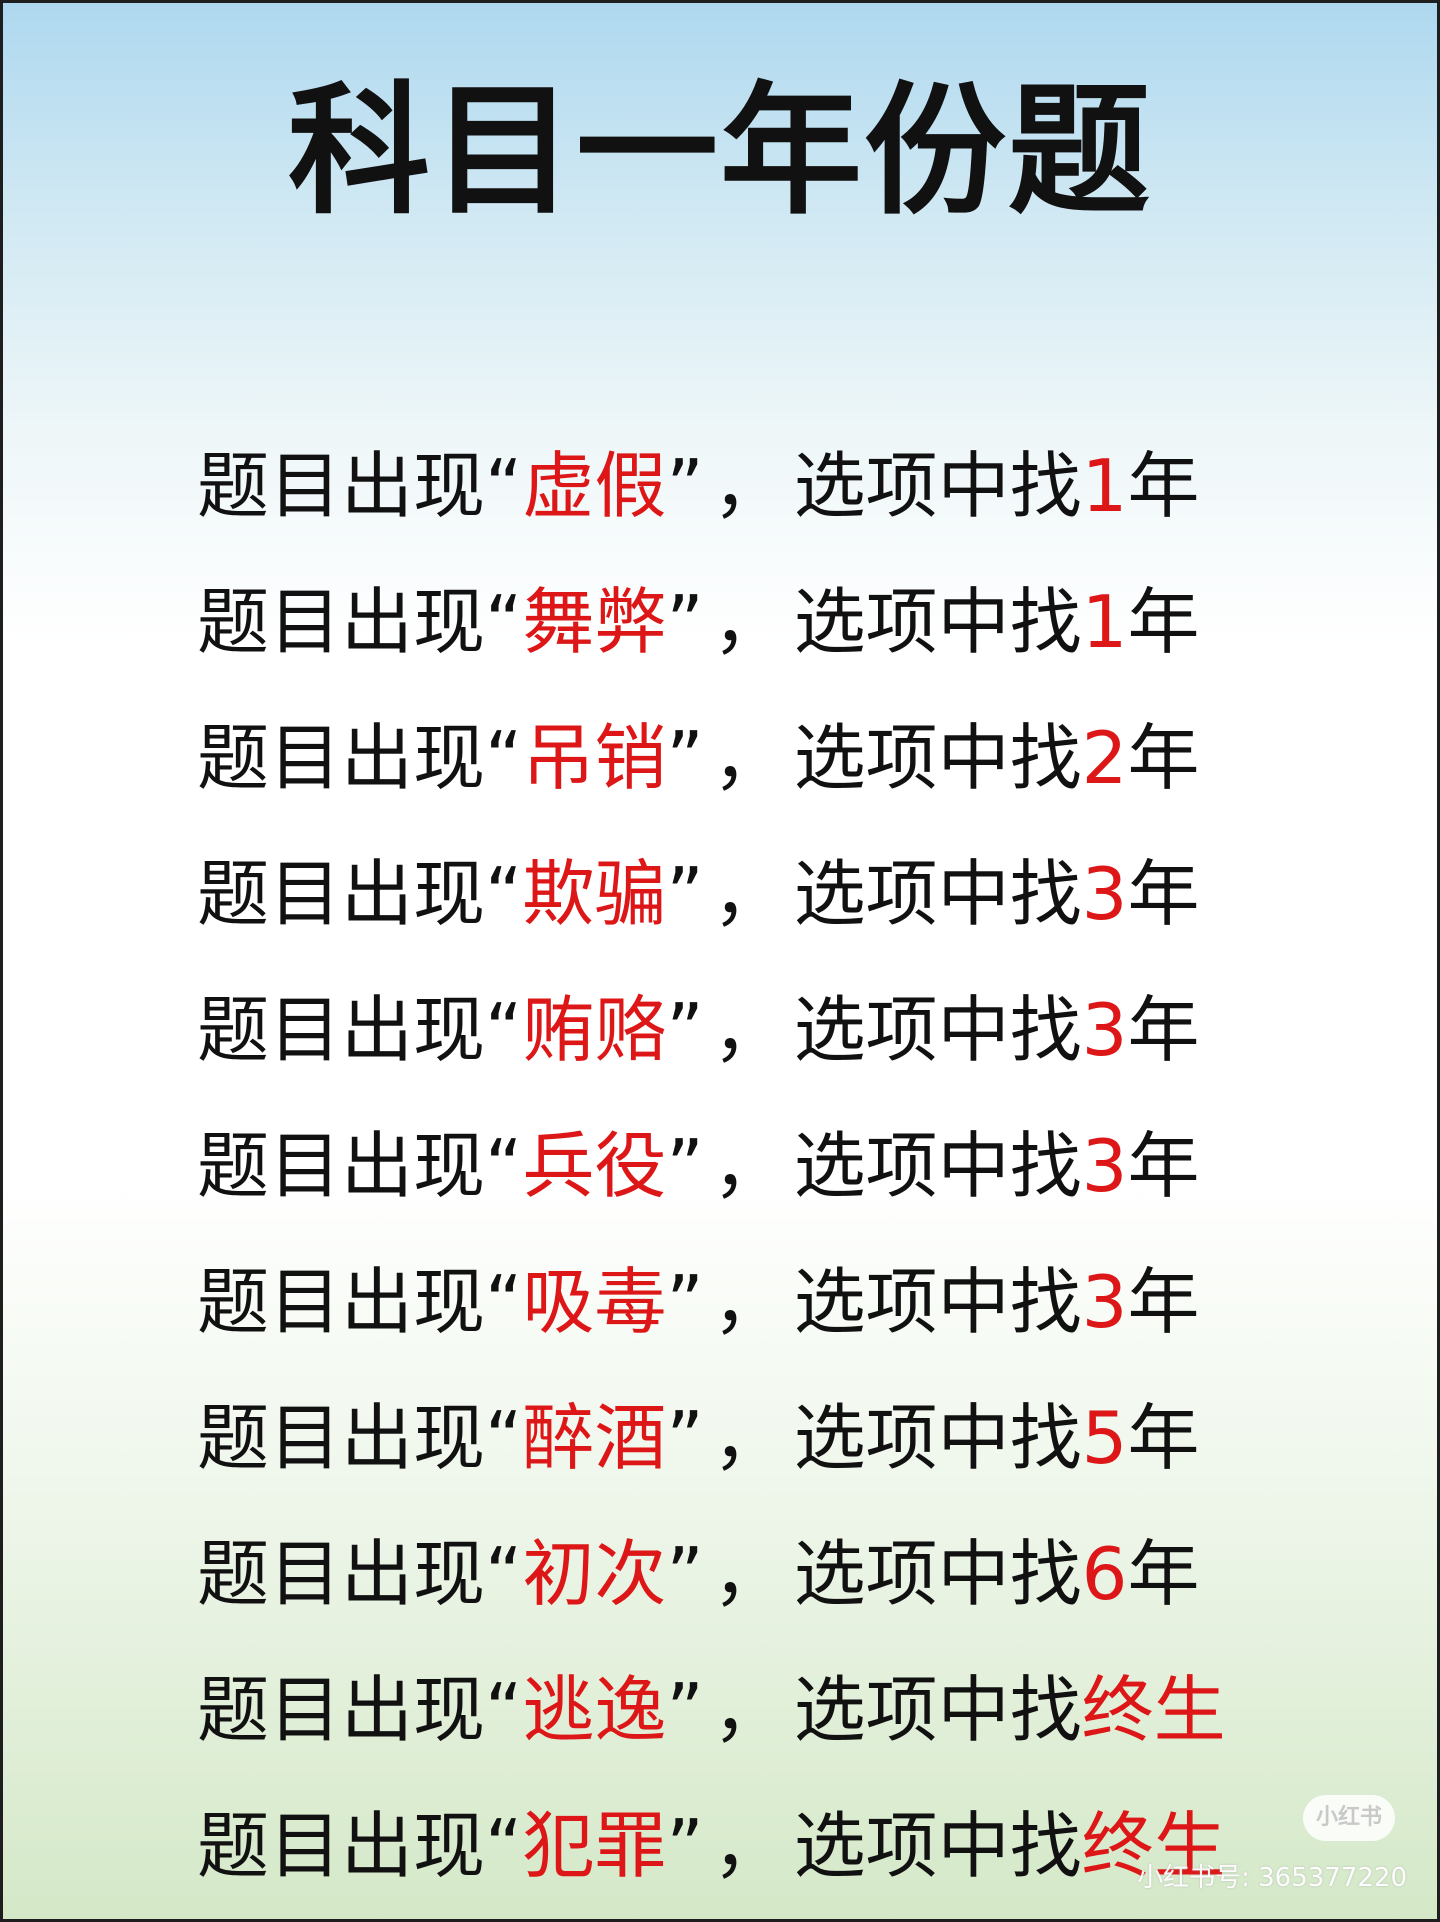 This screenshot has height=1922, width=1440. Describe the element at coordinates (594, 1302) in the screenshot. I see `rule-keyword: 吸毒` at that location.